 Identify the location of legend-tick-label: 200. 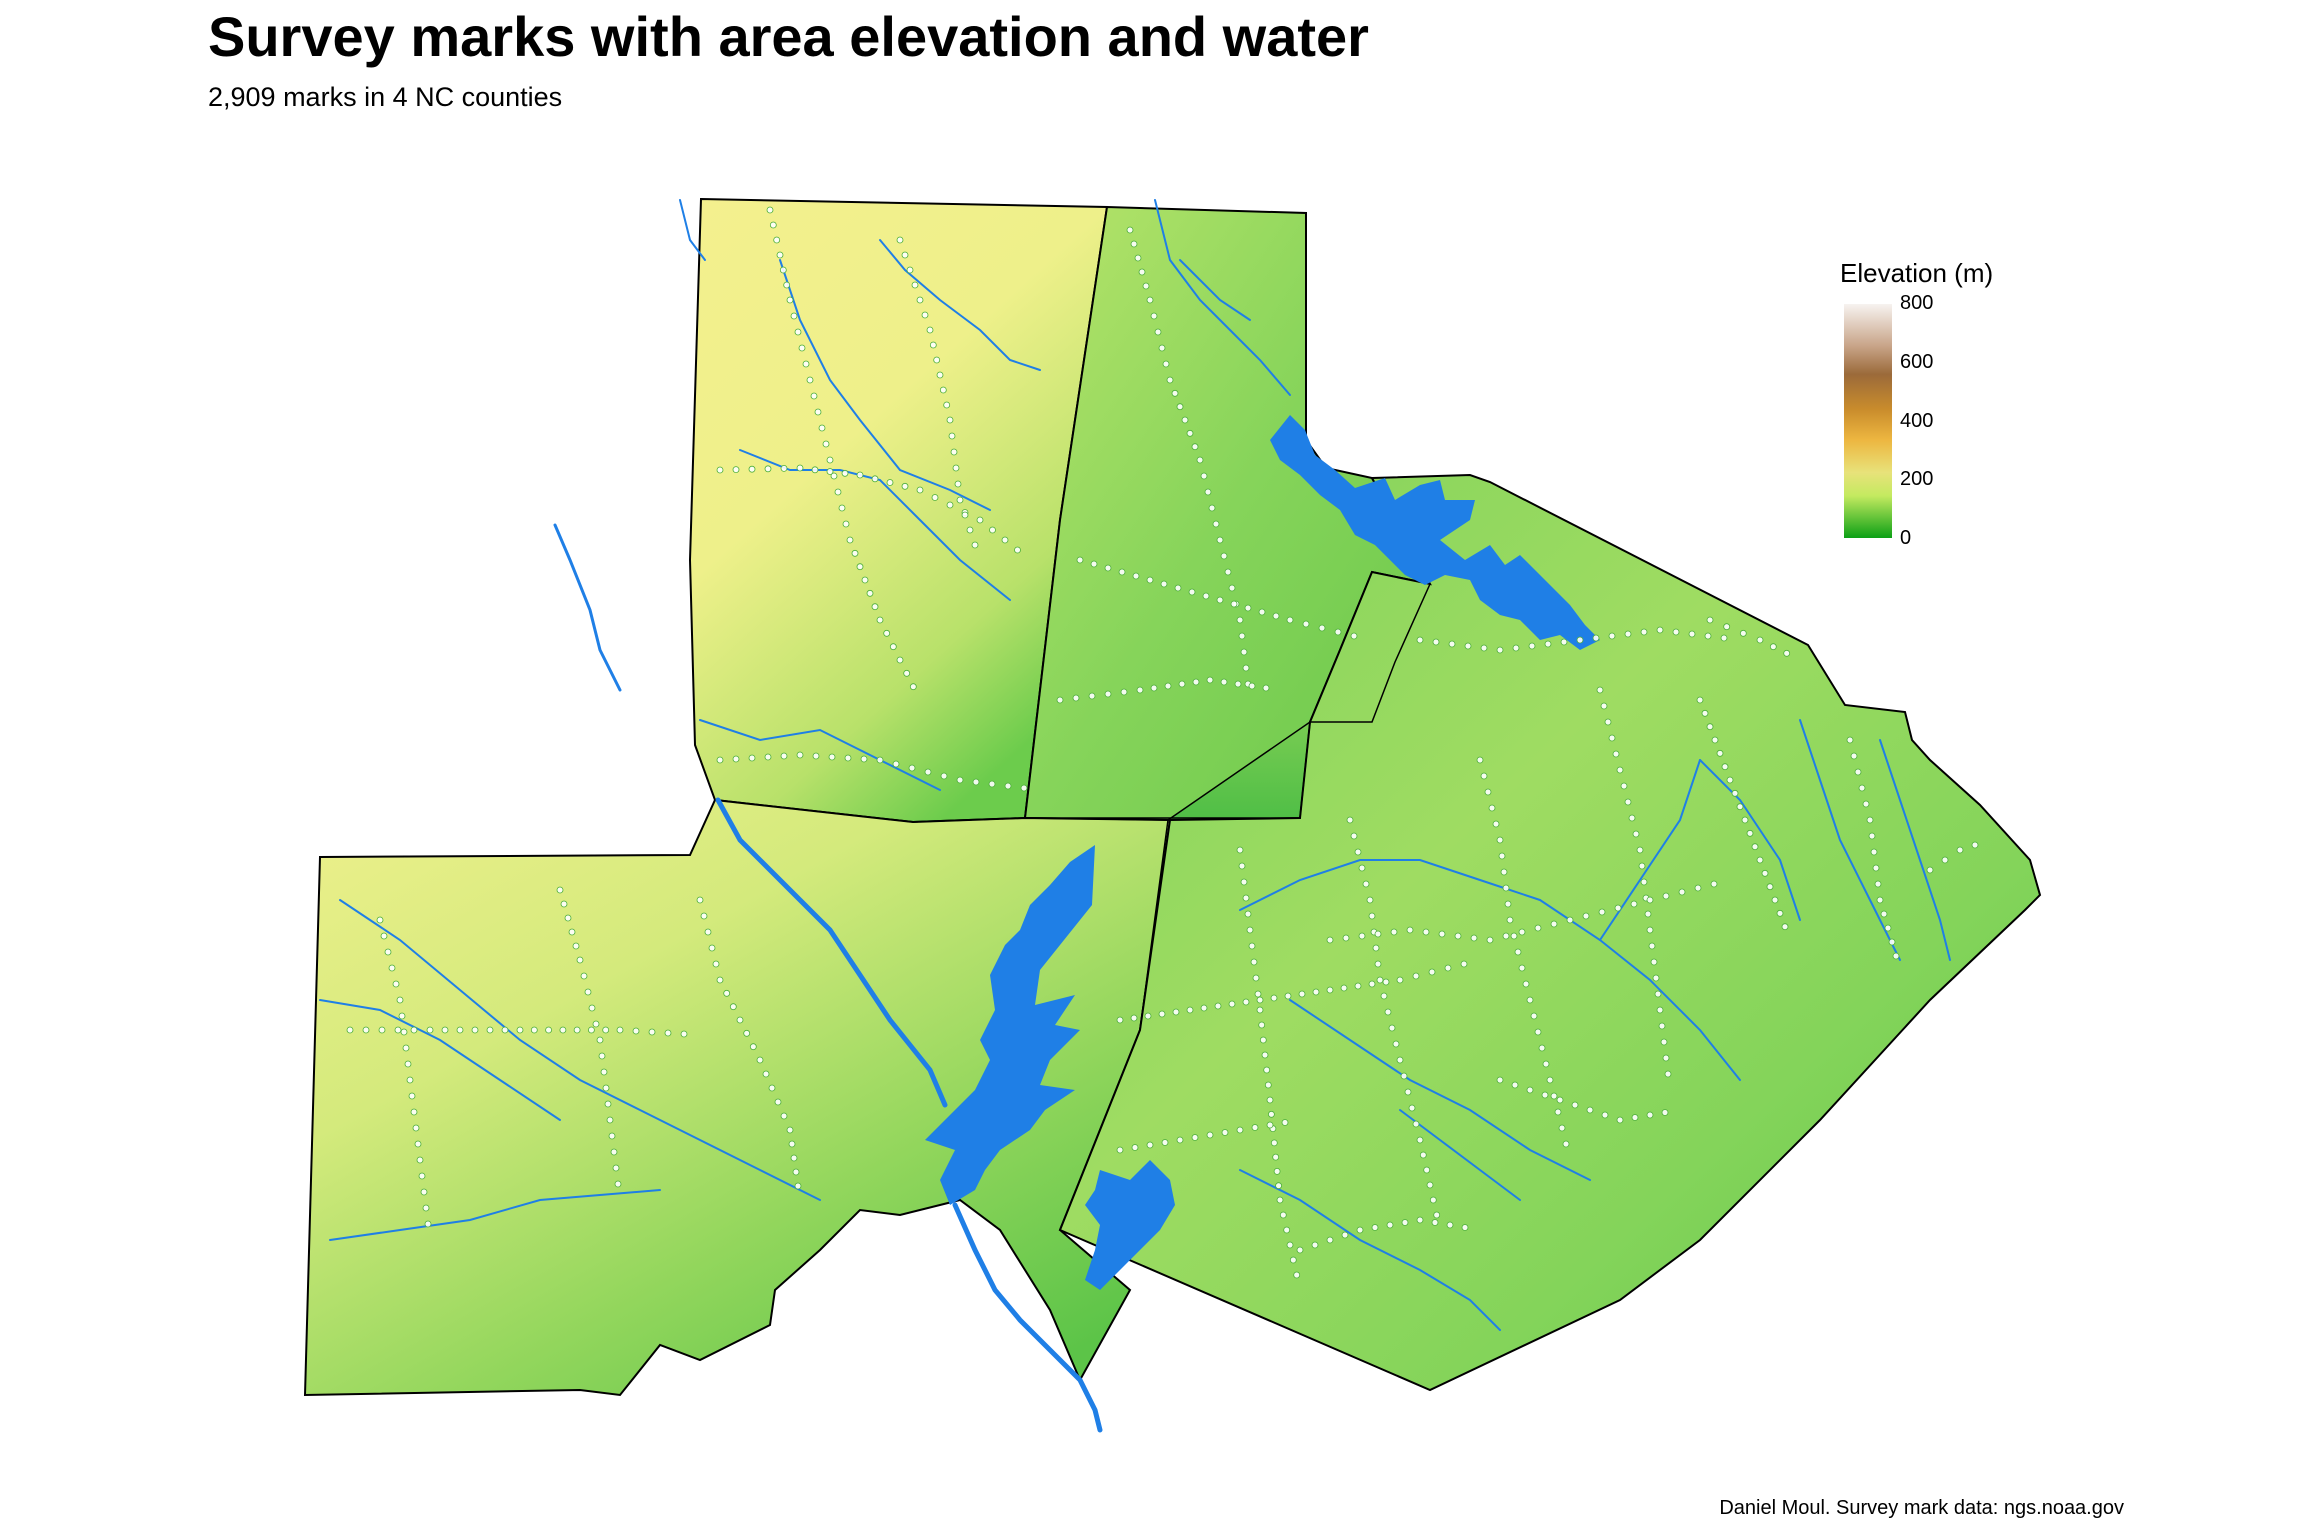
(1917, 479).